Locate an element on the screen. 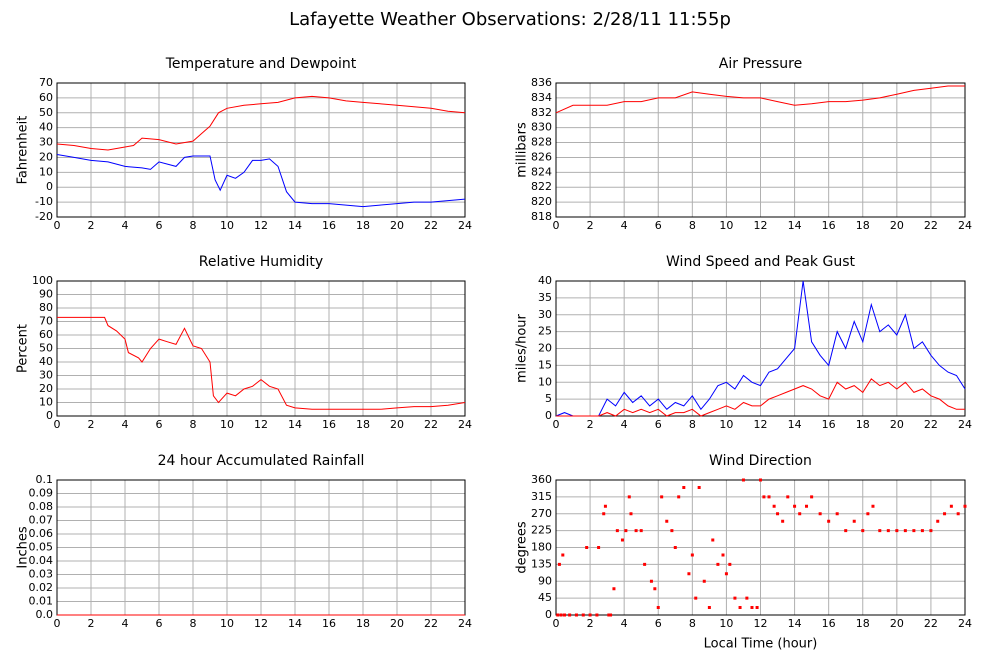 This screenshot has height=659, width=999. y-tick-label: -20 is located at coordinates (44, 216).